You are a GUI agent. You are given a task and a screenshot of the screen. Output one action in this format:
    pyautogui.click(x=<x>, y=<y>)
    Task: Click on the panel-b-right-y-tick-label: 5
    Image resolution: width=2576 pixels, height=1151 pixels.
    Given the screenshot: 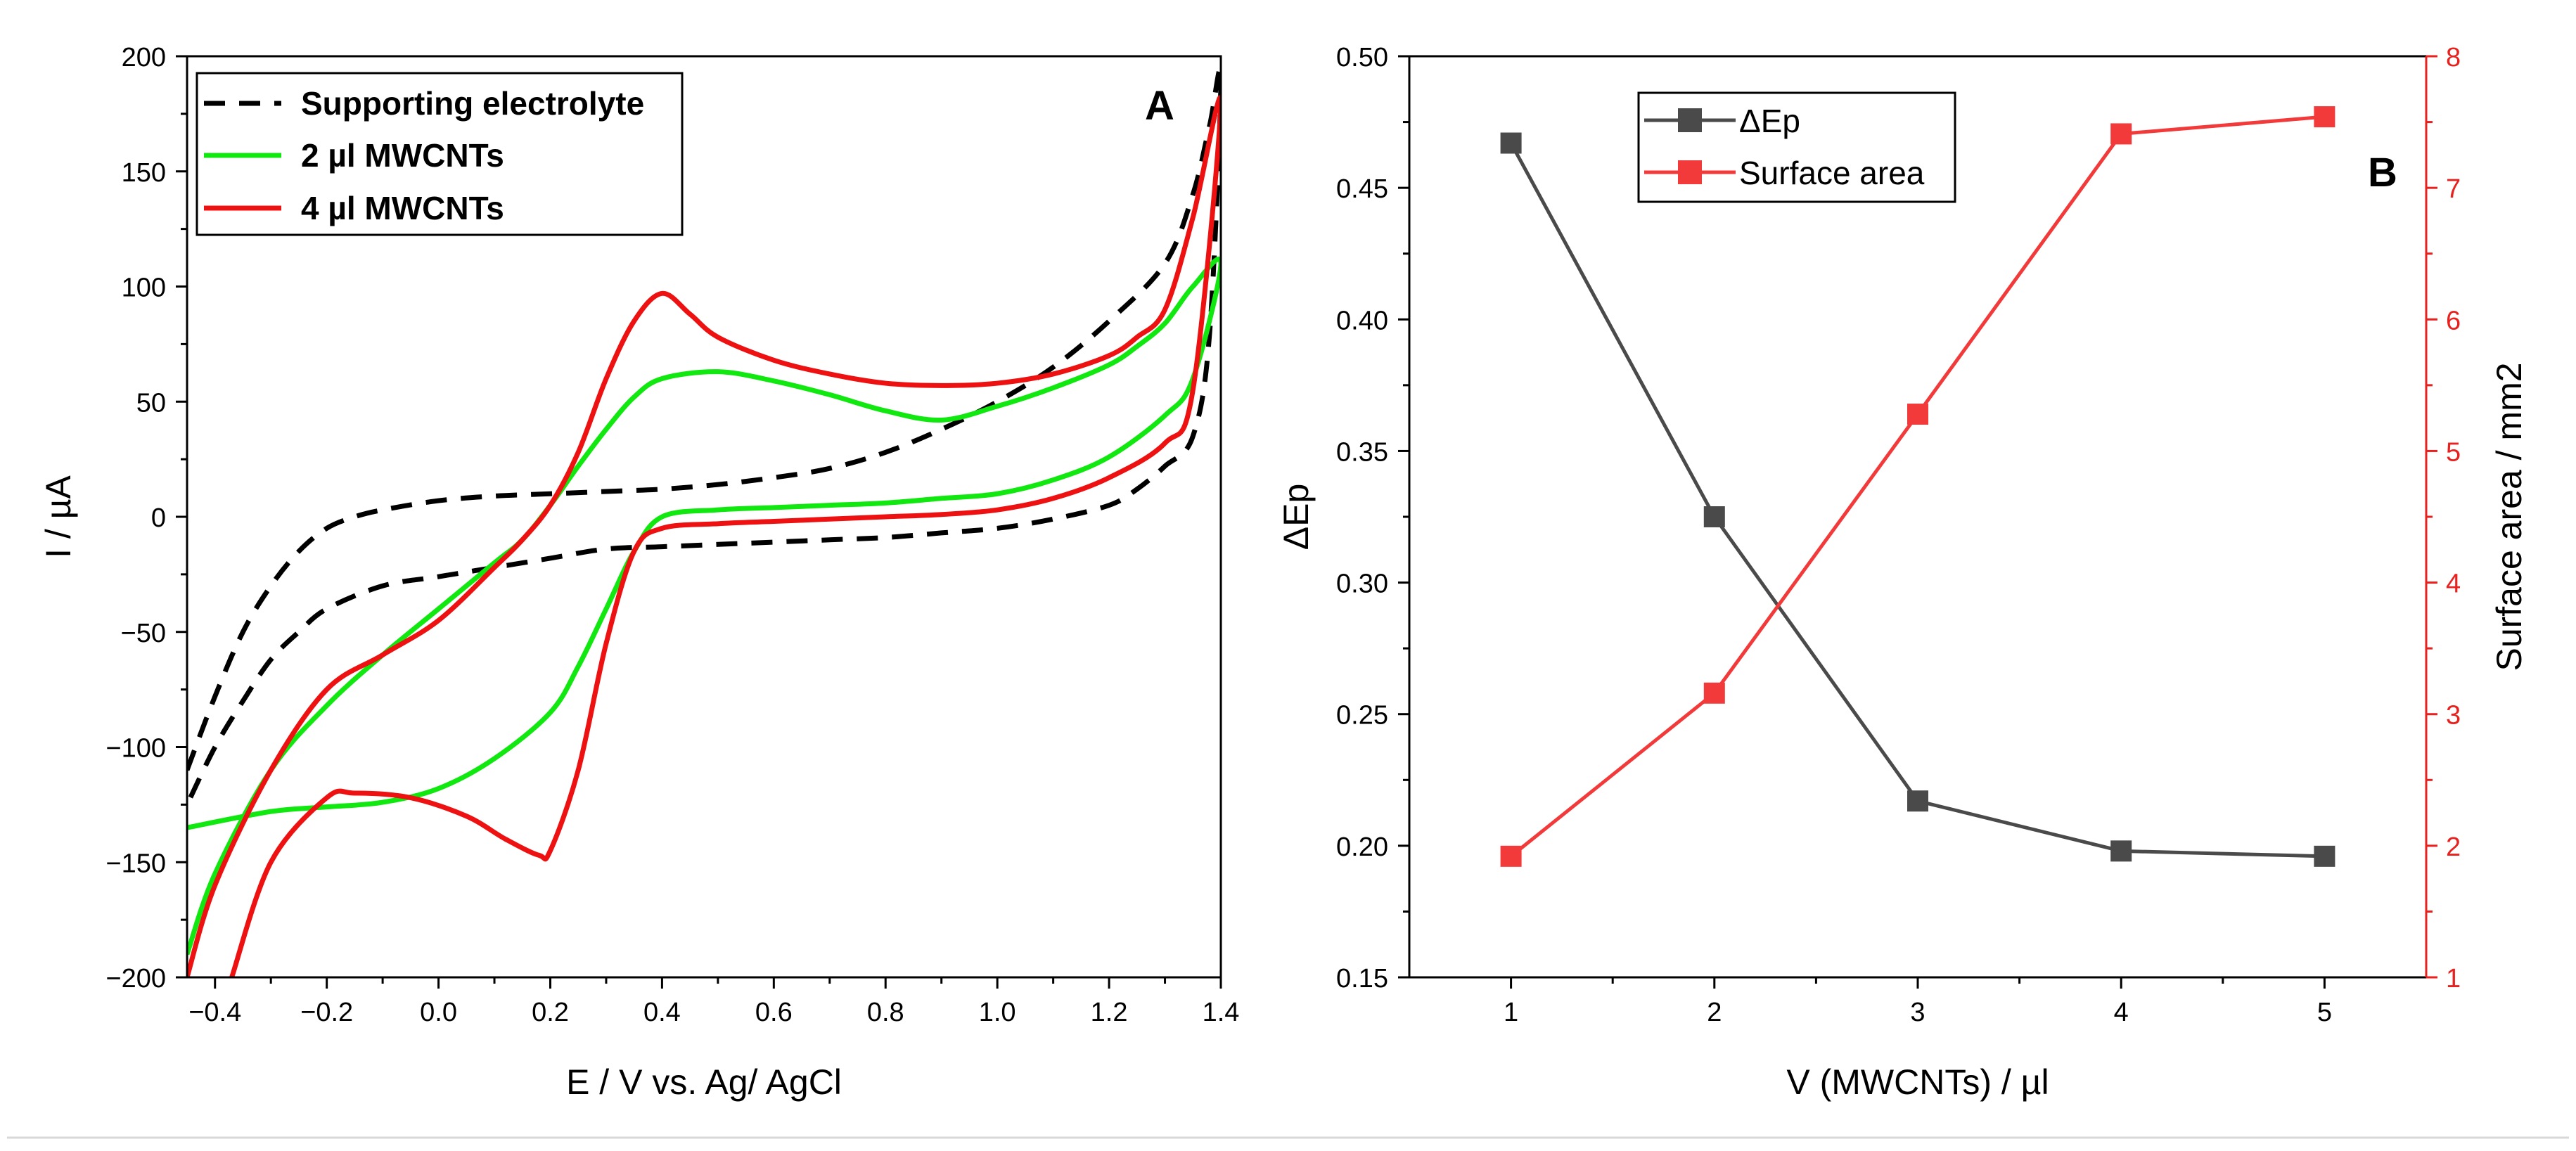 What is the action you would take?
    pyautogui.click(x=2453, y=452)
    